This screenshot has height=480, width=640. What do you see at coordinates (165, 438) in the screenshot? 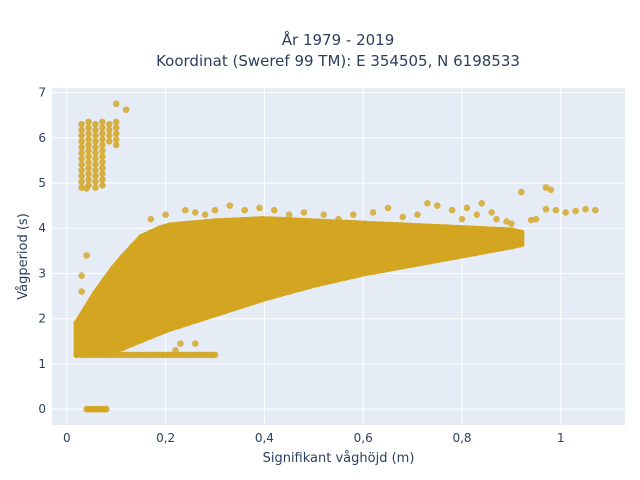
I see `x-tick-label: 0,2` at bounding box center [165, 438].